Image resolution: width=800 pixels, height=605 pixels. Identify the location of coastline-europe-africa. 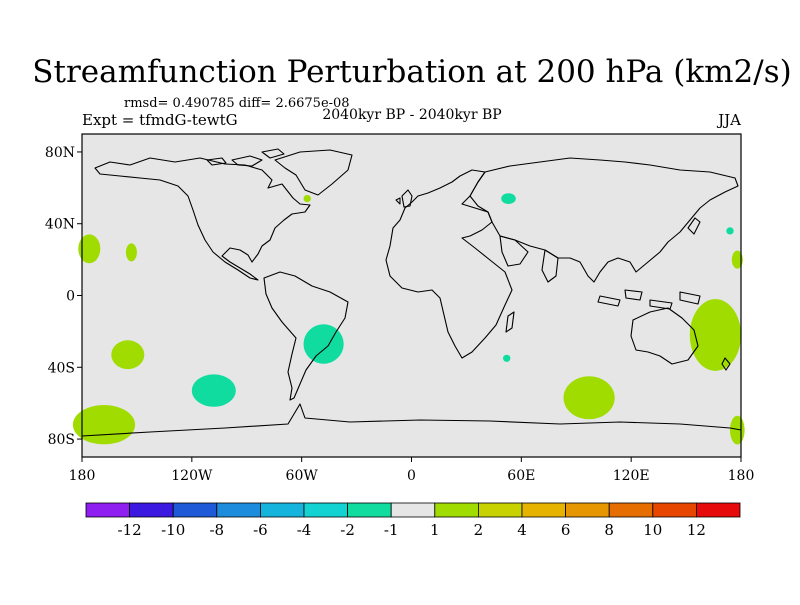
(449, 264).